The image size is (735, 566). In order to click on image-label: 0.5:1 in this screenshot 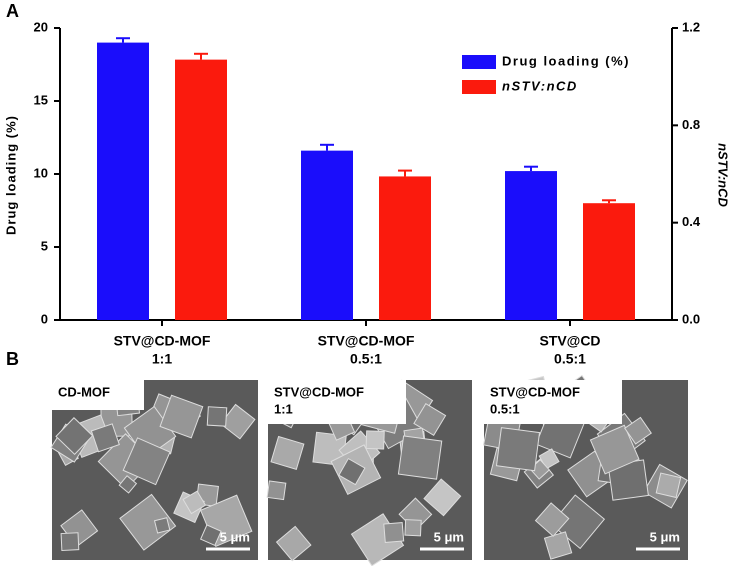, I will do `click(505, 408)`.